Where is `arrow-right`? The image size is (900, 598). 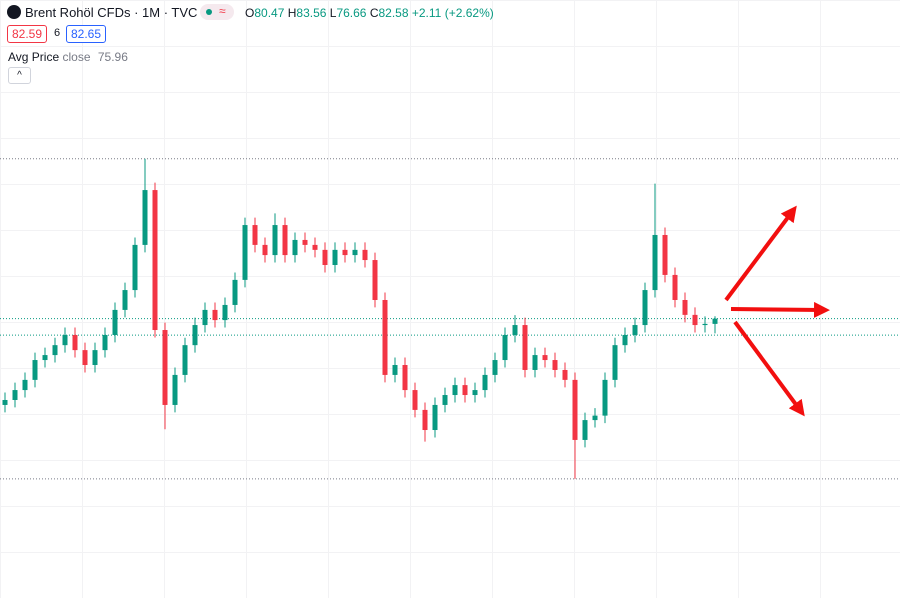
arrow-right is located at coordinates (780, 309).